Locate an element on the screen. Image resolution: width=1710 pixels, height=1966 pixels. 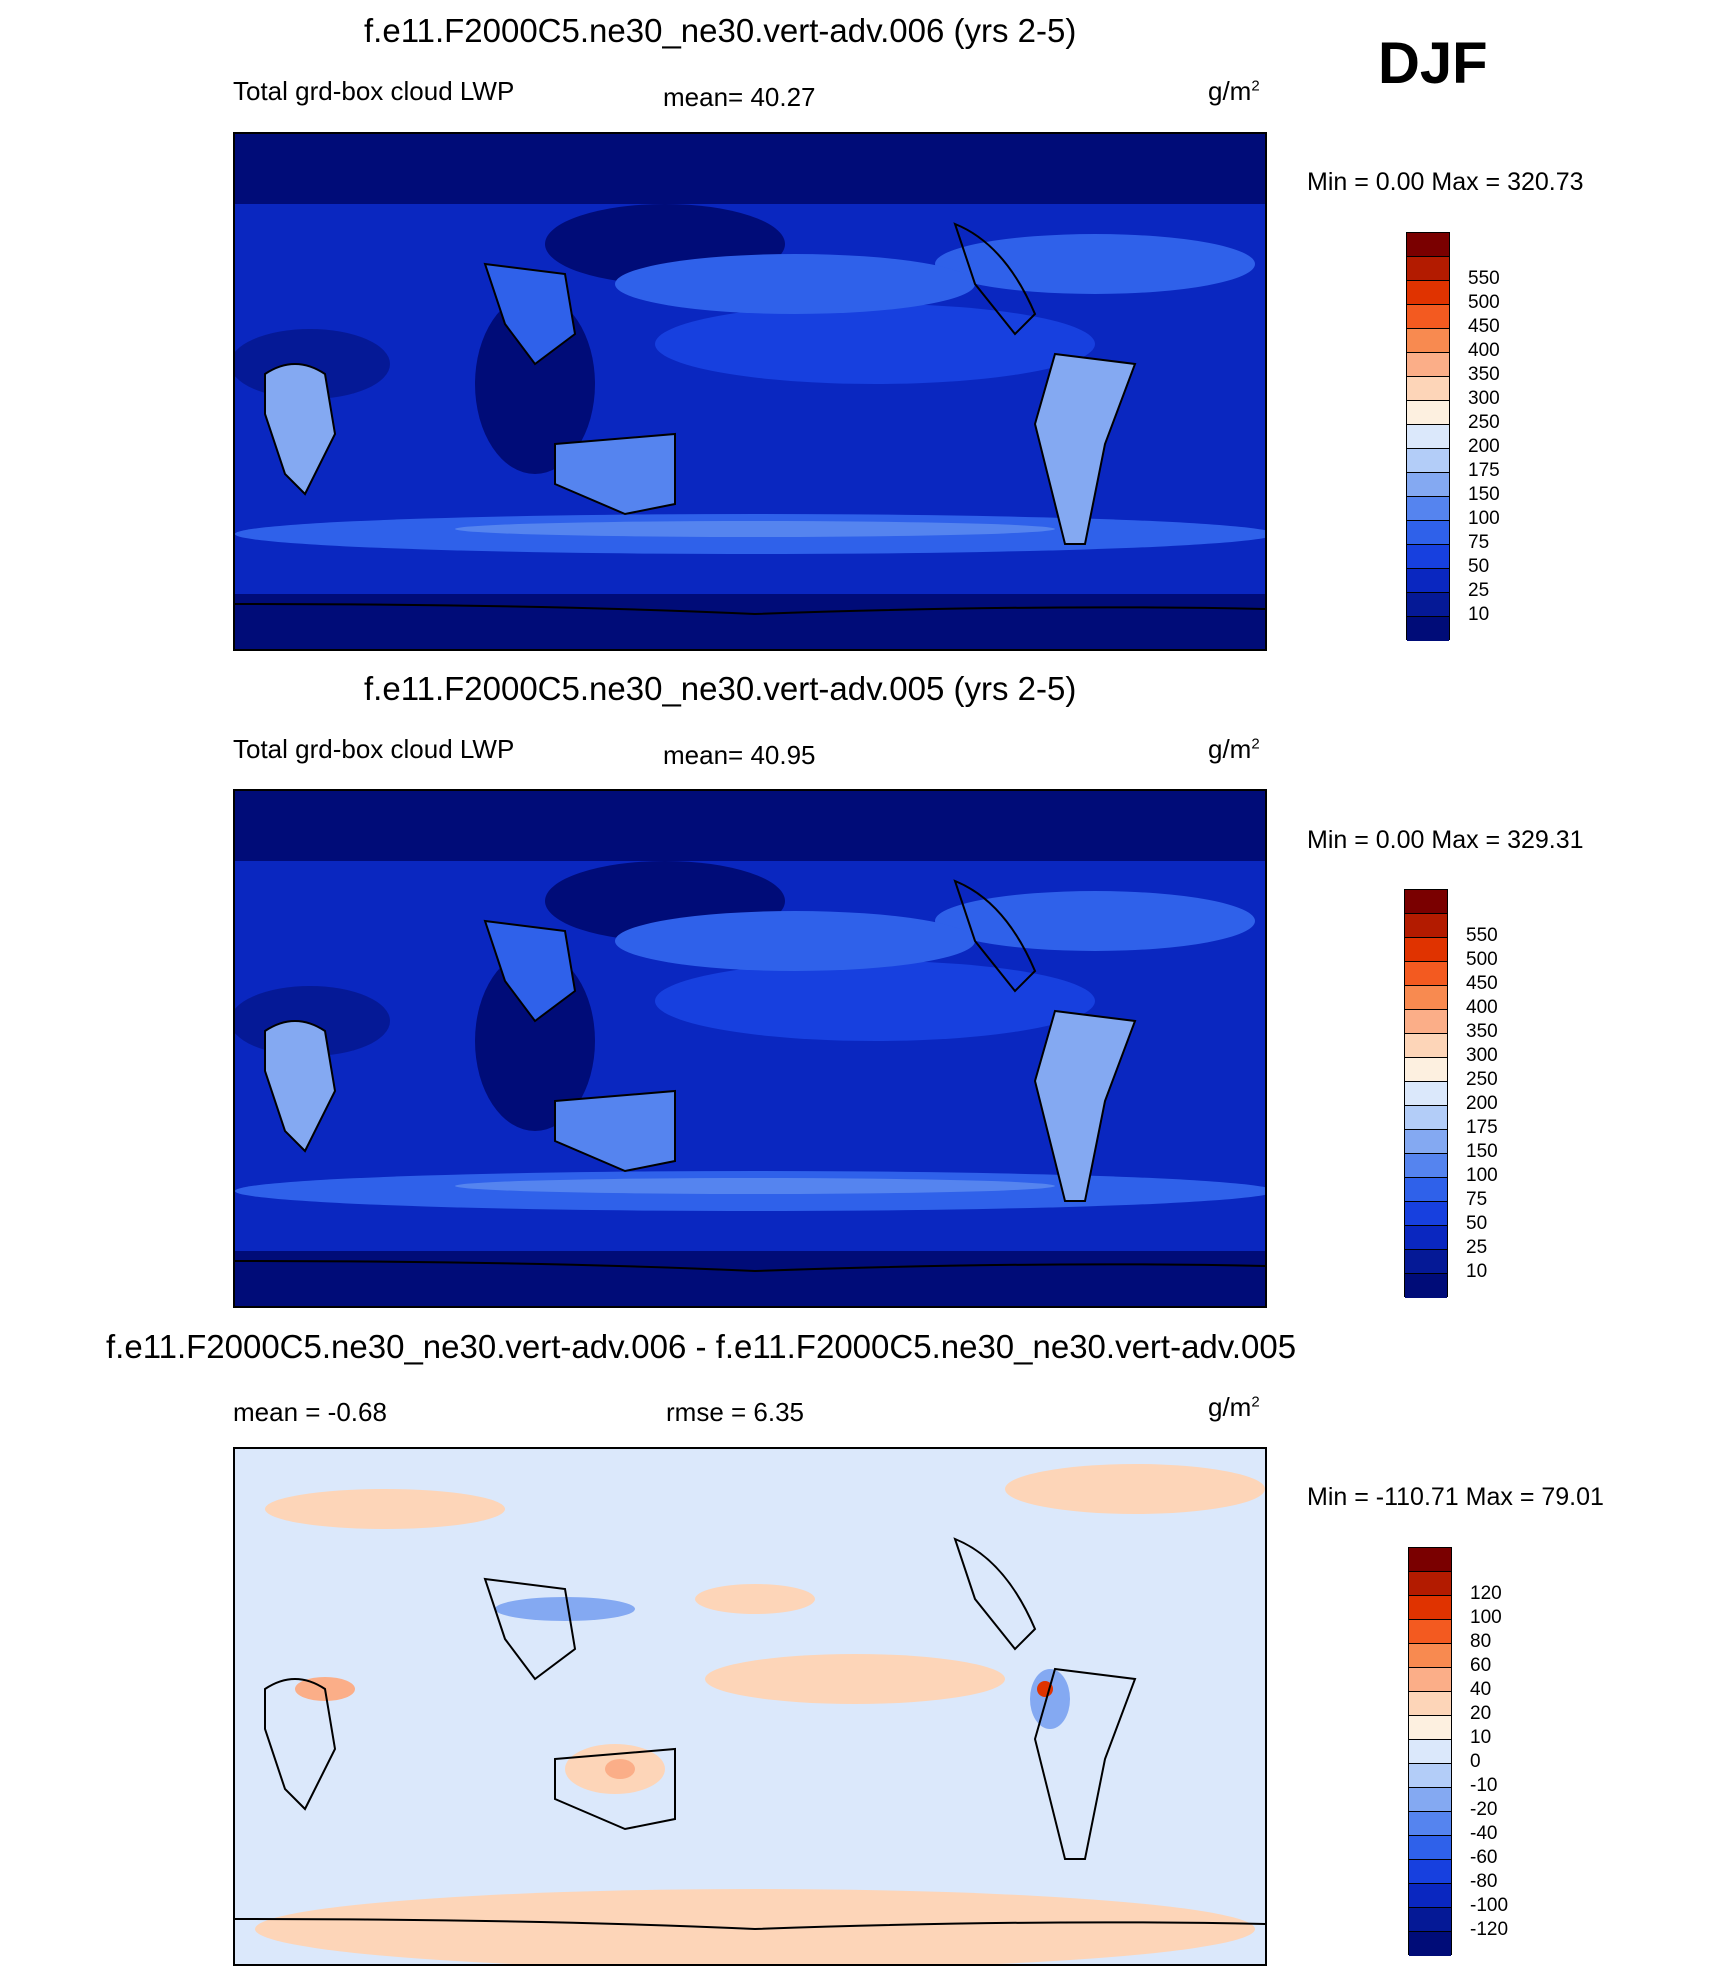
colorbar-tick-label: -100 is located at coordinates (1489, 1905).